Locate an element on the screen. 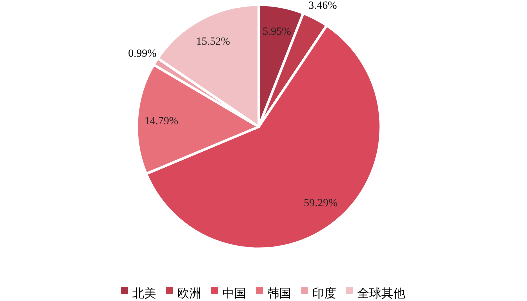 Image resolution: width=527 pixels, height=301 pixels. data-label: 15.52% is located at coordinates (213, 42).